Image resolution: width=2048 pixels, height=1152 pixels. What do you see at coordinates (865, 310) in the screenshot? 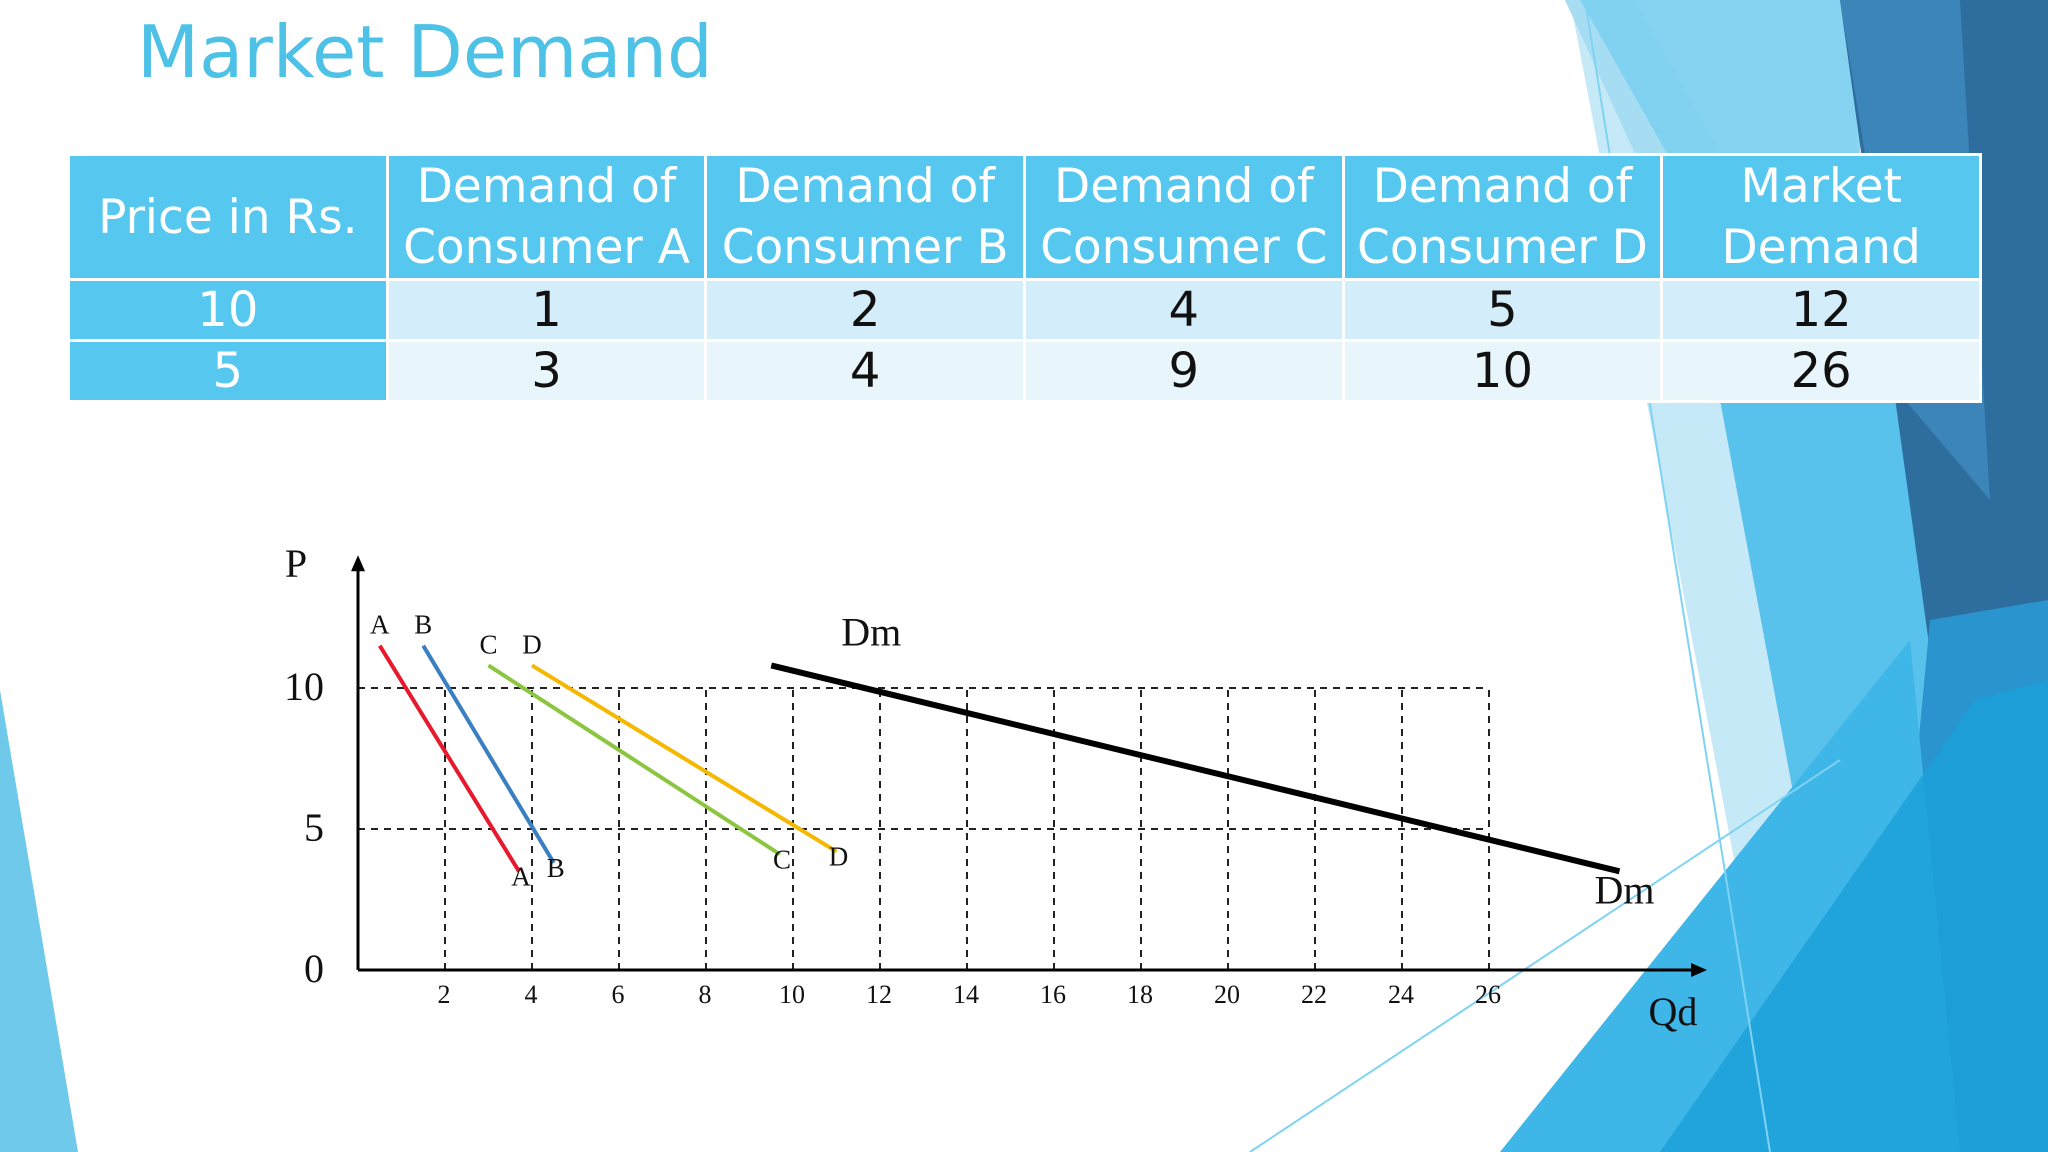
I see `cell-demand-b: 2` at bounding box center [865, 310].